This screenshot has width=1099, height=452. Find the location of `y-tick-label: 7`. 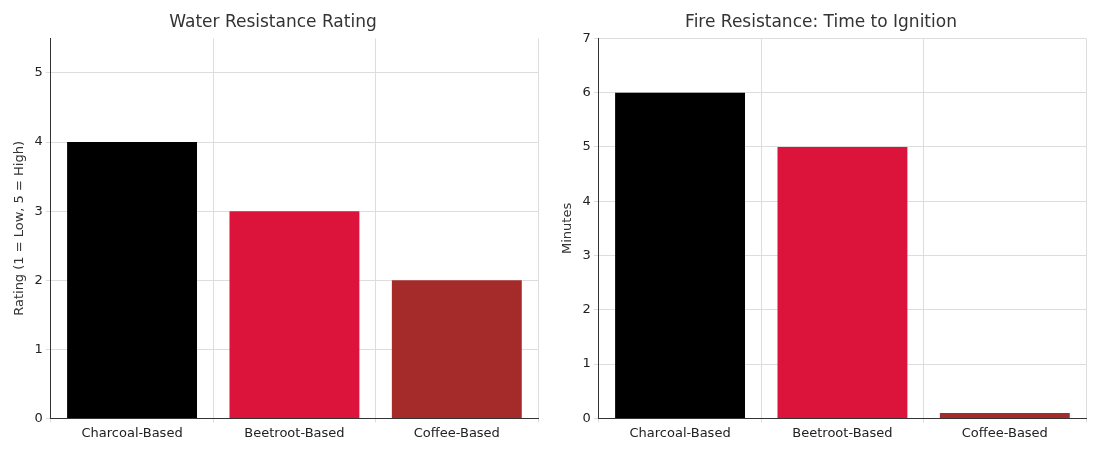

y-tick-label: 7 is located at coordinates (586, 37).